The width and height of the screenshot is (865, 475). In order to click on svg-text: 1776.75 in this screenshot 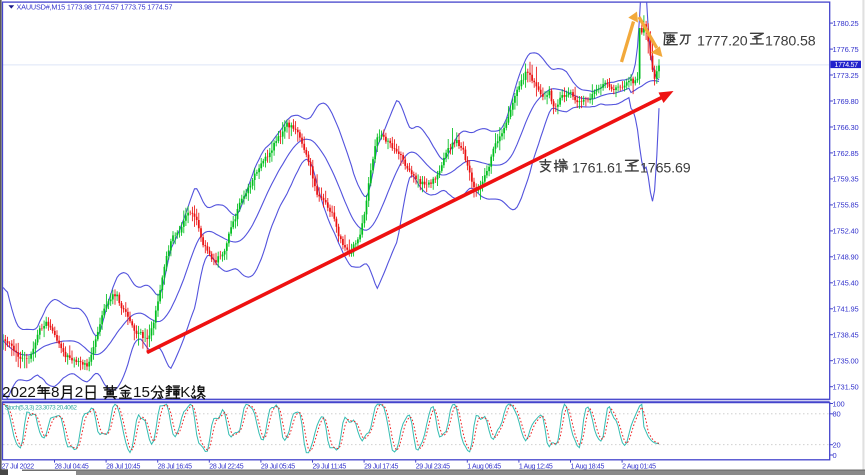, I will do `click(846, 49)`.